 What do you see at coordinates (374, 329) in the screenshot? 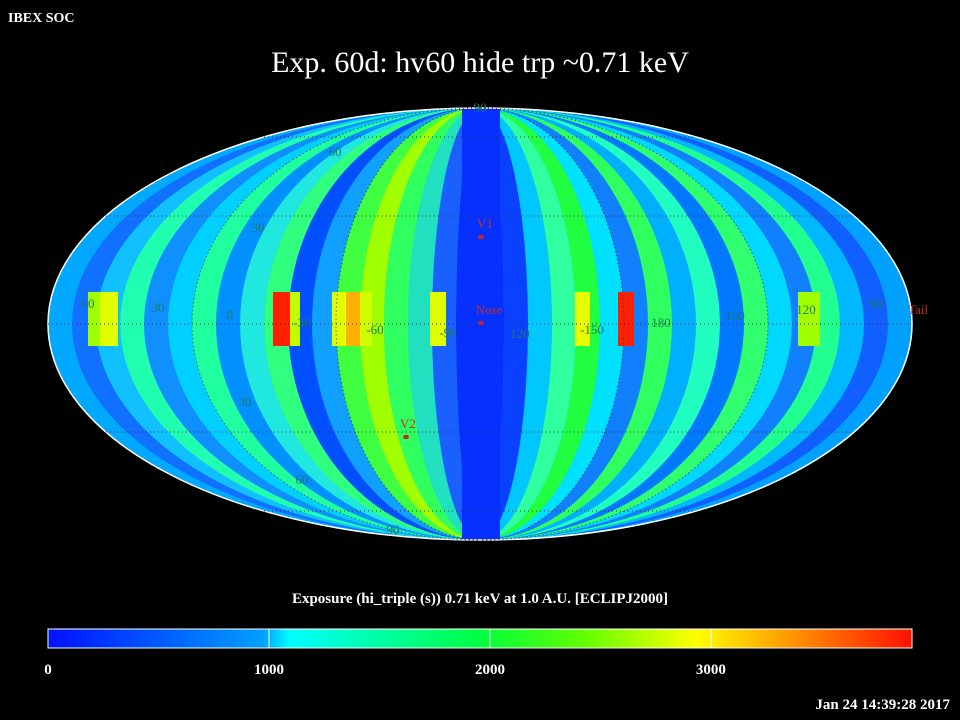
I see `grid-label: -60` at bounding box center [374, 329].